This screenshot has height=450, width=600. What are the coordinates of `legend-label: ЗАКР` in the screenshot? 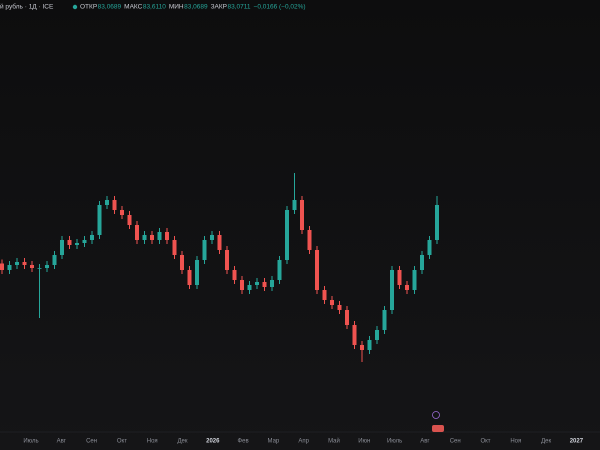 It's located at (219, 7).